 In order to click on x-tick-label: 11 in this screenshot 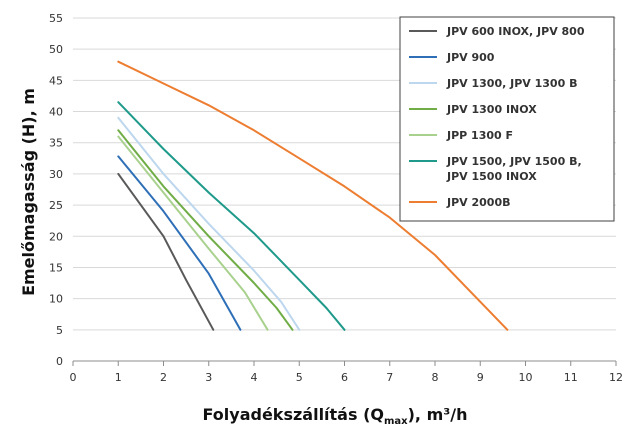, I will do `click(571, 377)`.